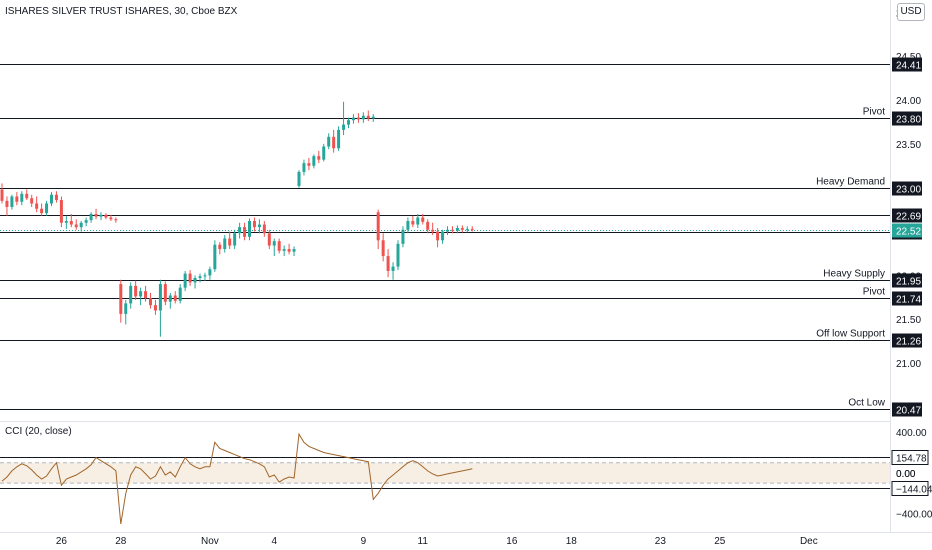 This screenshot has width=932, height=550. I want to click on cci-bands, so click(445, 473).